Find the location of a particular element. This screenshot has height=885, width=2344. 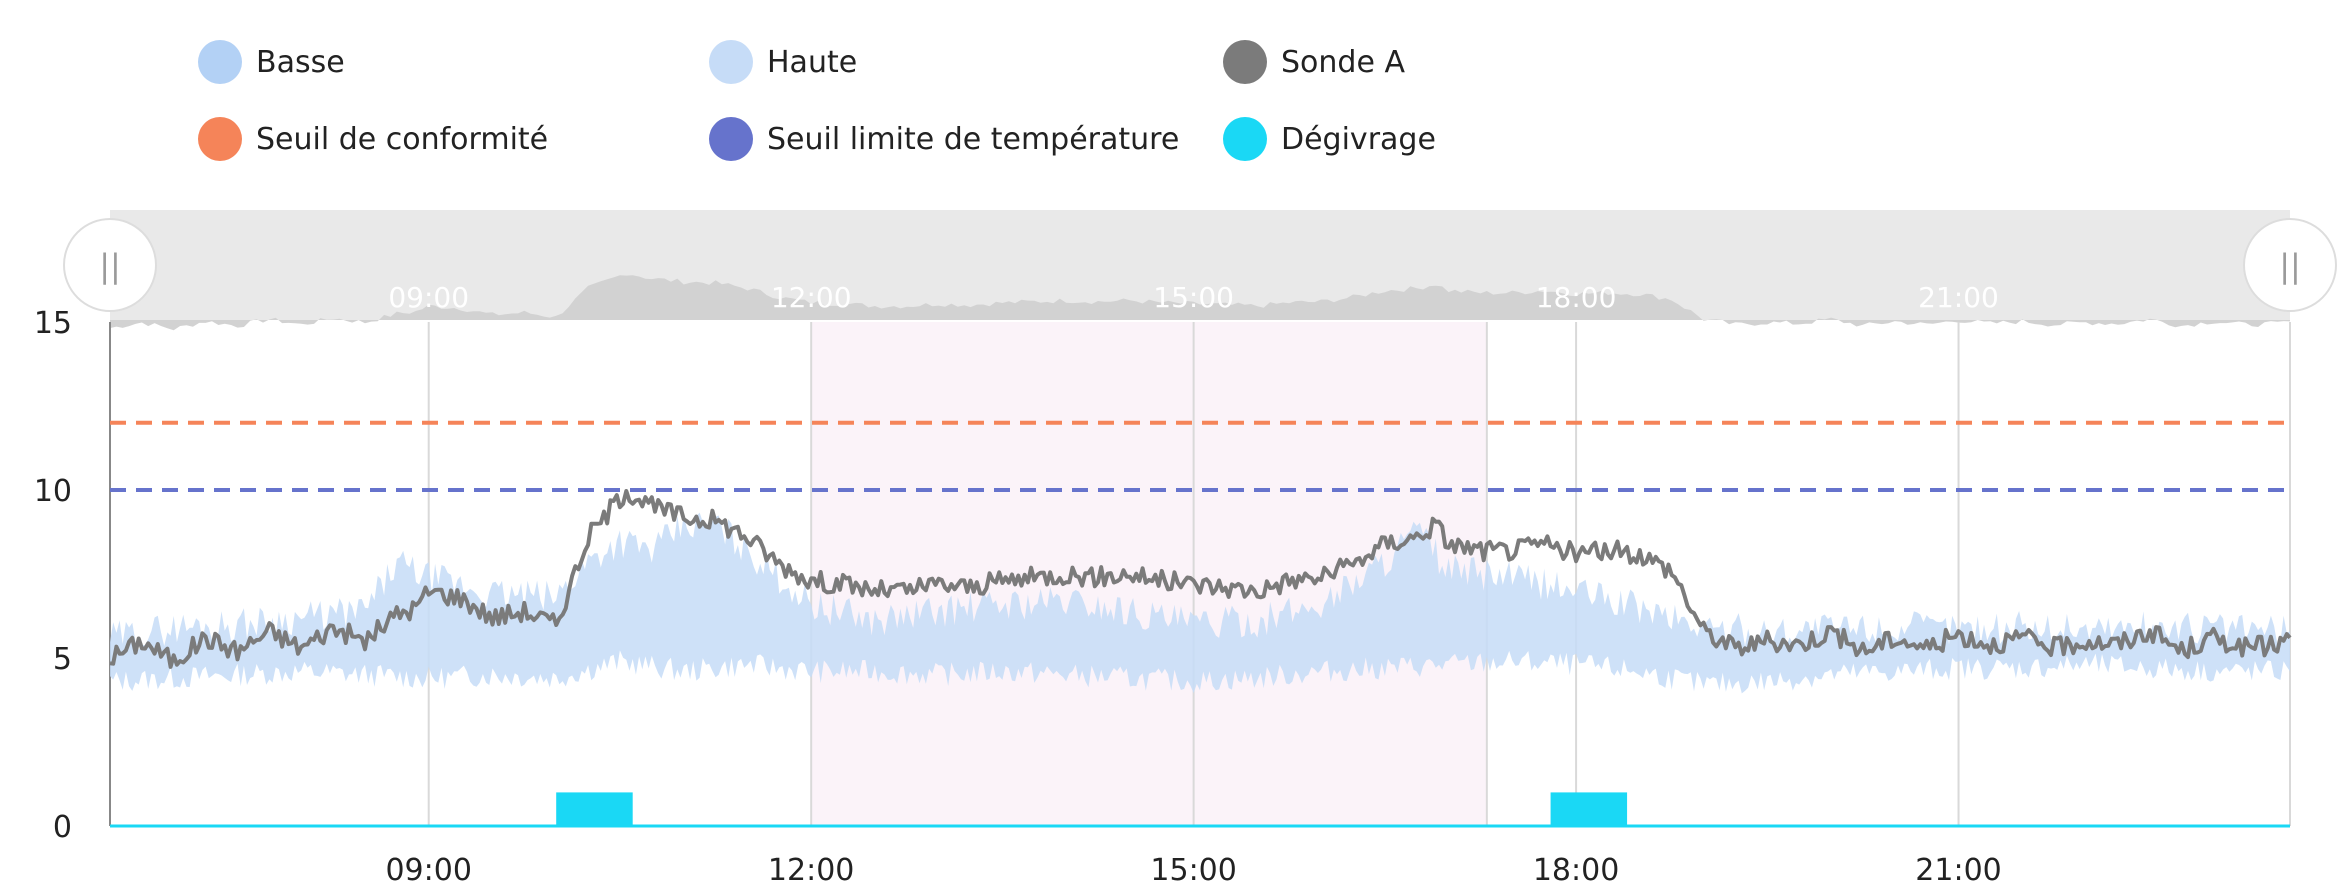

legend-label-sonde-a: Sonde A is located at coordinates (1343, 62).